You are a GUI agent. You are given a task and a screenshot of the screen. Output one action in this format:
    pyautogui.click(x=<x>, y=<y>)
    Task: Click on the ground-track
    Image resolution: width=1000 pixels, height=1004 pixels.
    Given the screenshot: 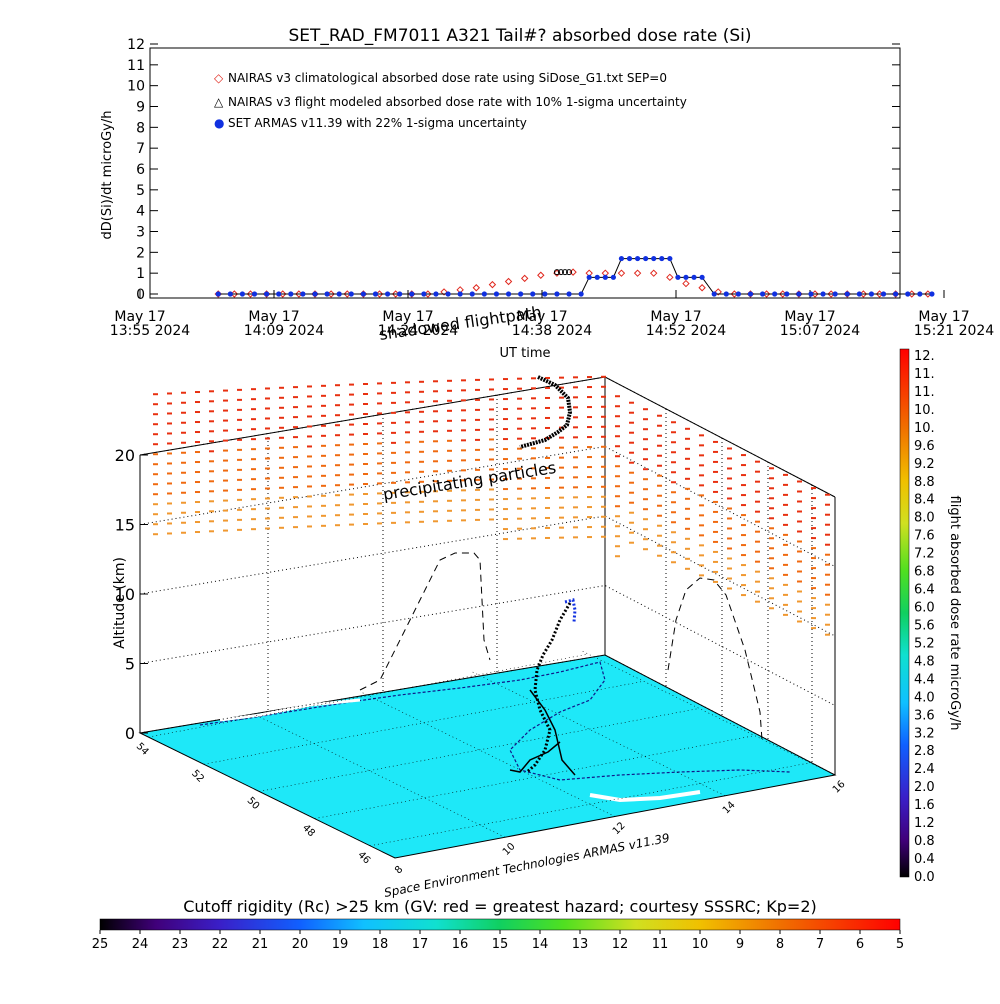 What is the action you would take?
    pyautogui.click(x=552, y=732)
    